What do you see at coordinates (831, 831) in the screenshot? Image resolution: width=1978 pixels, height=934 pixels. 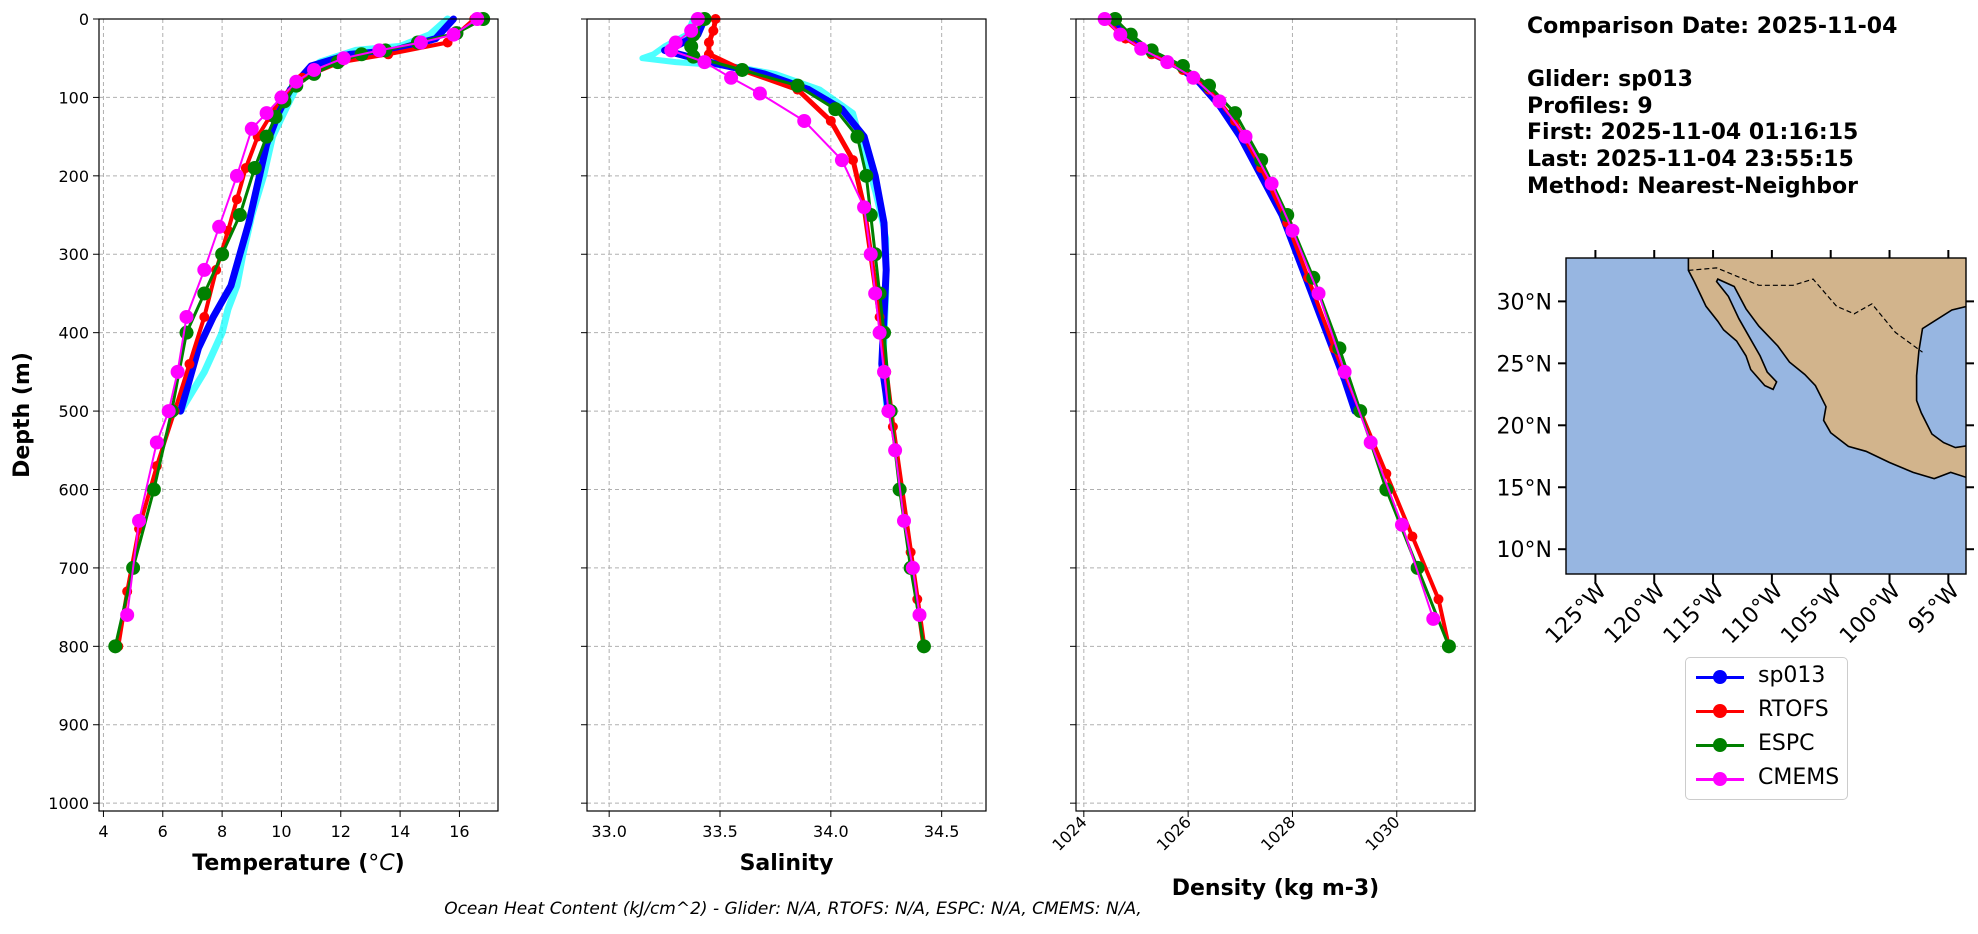 I see `x-tick-label: 34.0` at bounding box center [831, 831].